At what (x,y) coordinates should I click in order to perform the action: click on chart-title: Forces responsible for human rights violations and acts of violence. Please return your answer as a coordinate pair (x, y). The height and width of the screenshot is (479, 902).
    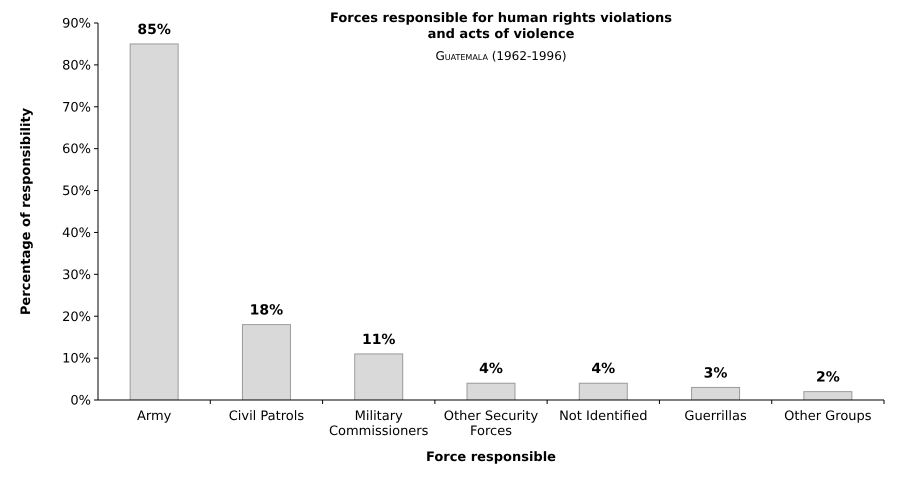
    Looking at the image, I should click on (501, 26).